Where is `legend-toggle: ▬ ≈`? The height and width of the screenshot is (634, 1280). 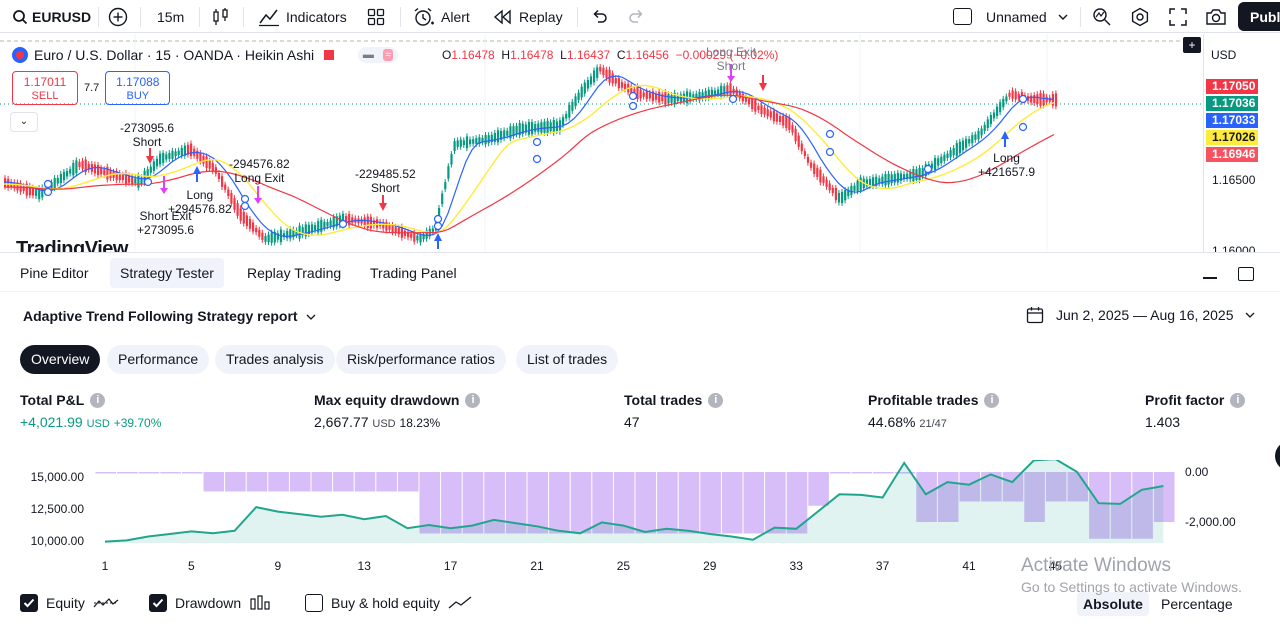 legend-toggle: ▬ ≈ is located at coordinates (378, 55).